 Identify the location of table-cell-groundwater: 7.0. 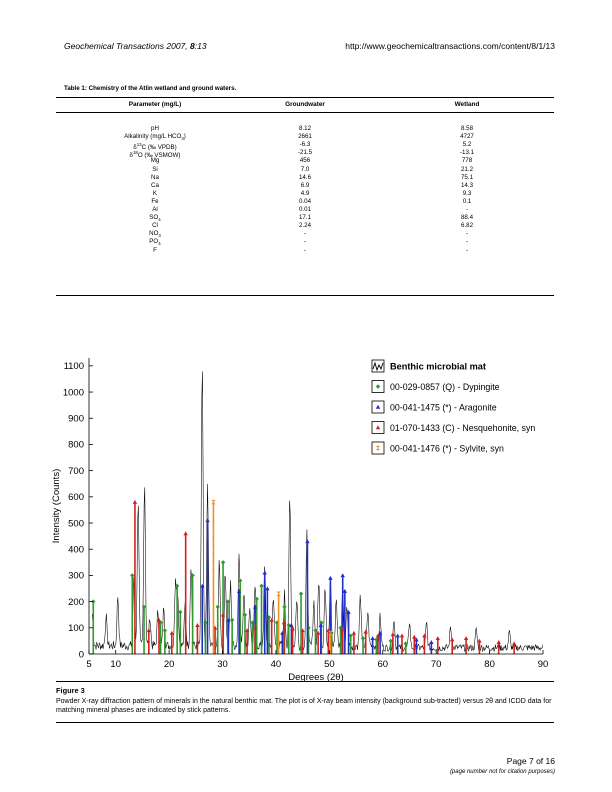
(305, 170).